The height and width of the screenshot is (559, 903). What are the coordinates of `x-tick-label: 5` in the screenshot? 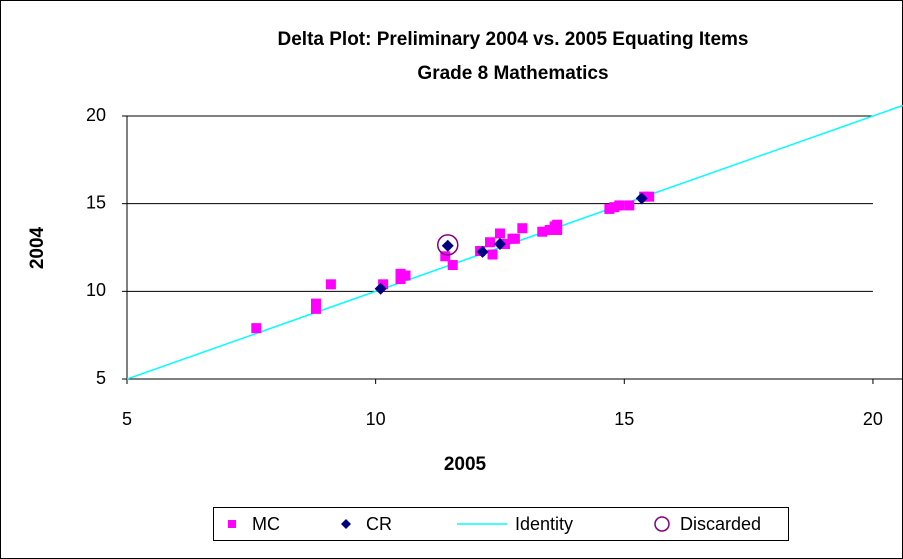 It's located at (127, 419).